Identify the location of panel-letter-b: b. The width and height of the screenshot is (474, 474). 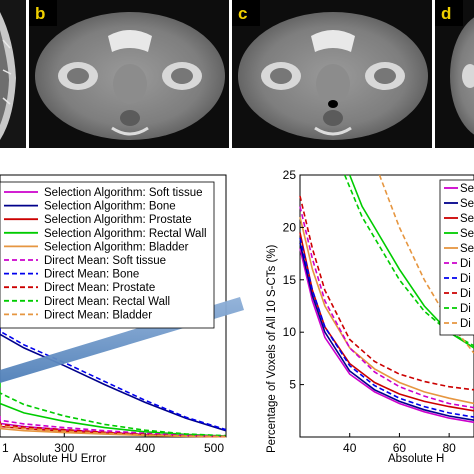
(40, 13).